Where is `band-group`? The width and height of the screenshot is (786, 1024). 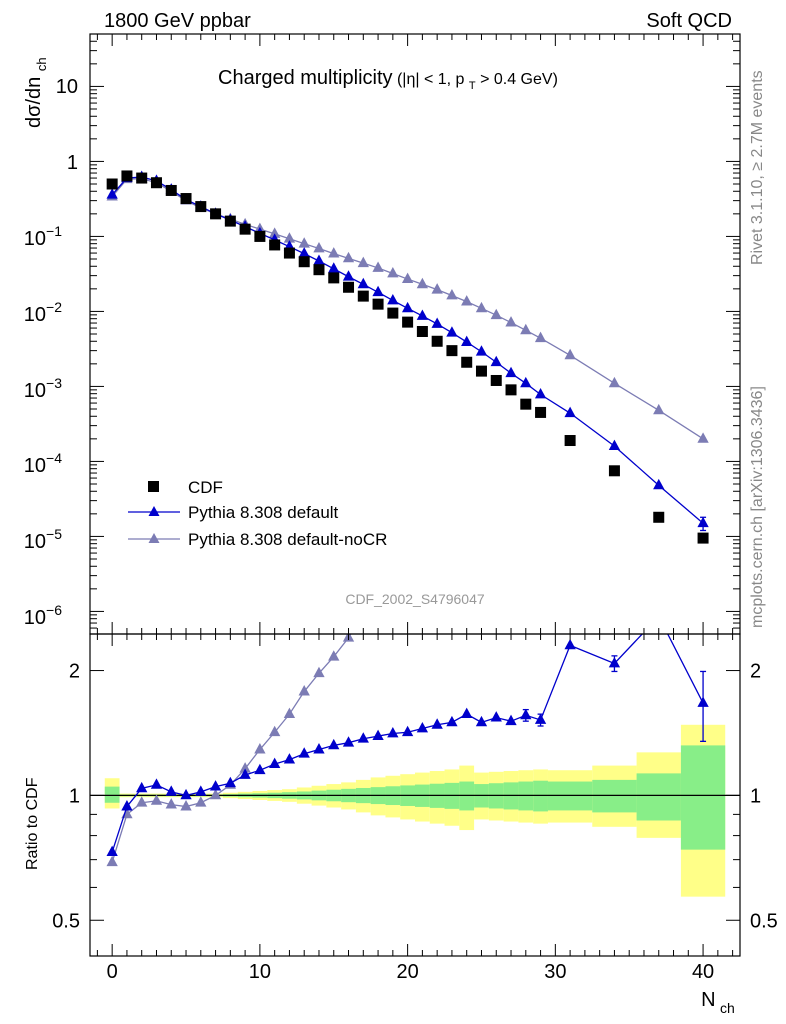
band-group is located at coordinates (415, 810).